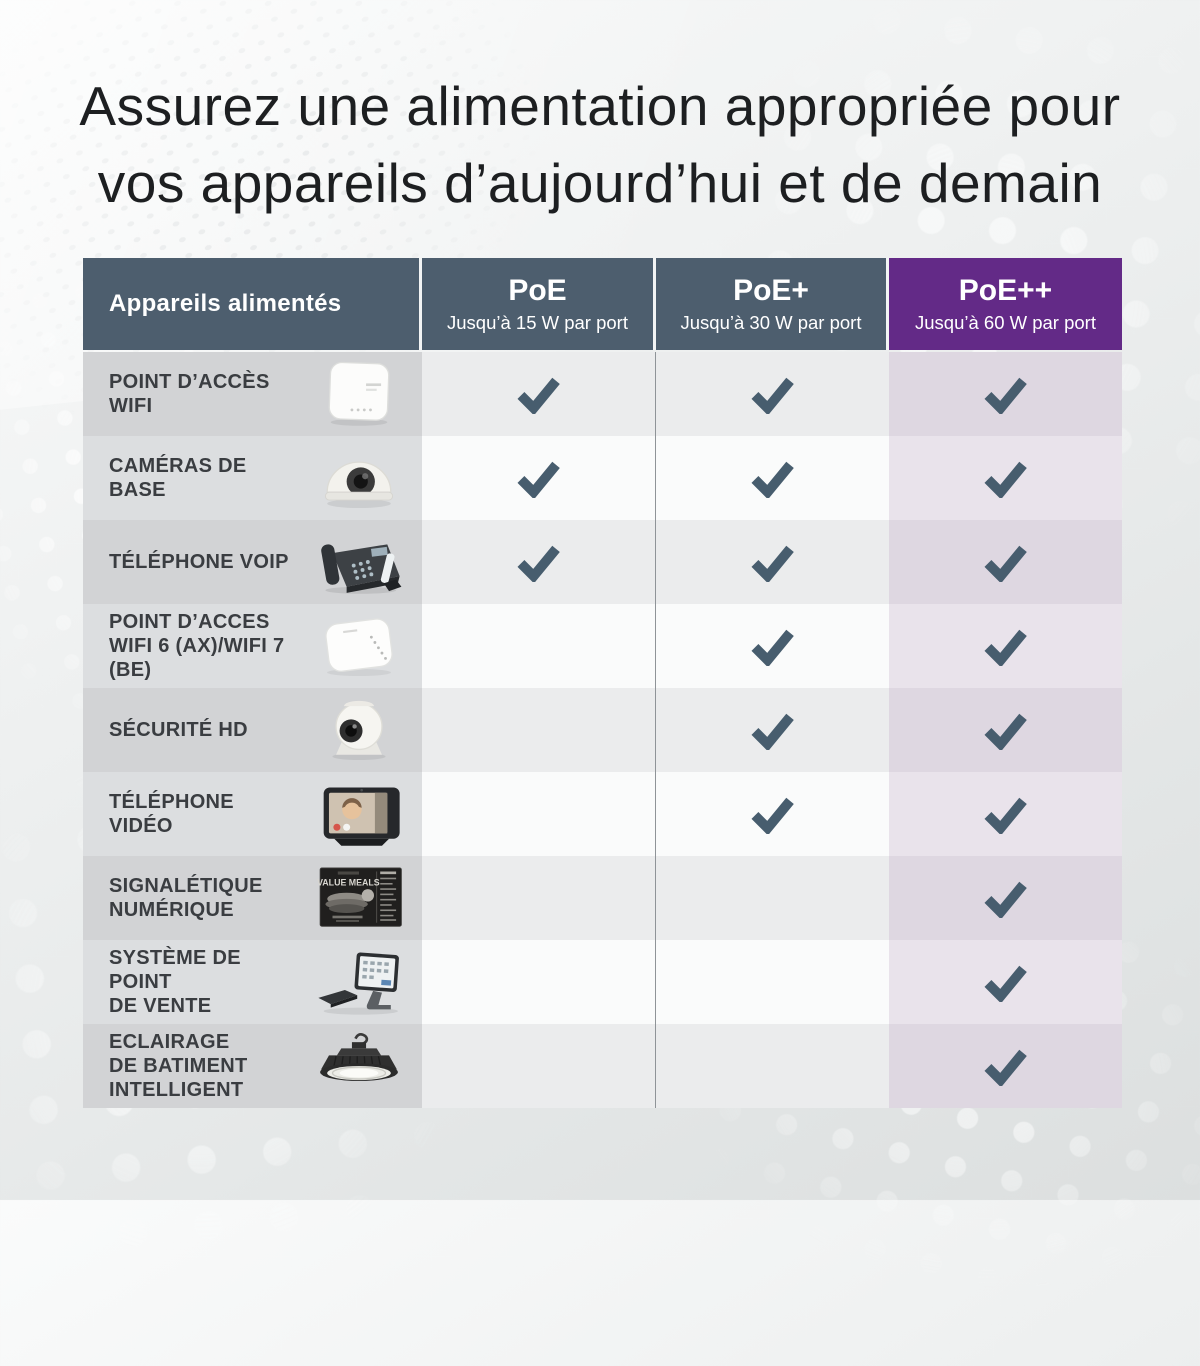 Image resolution: width=1200 pixels, height=1366 pixels. I want to click on header-poe-subtitle: Jusqu’à 15 W par port, so click(537, 322).